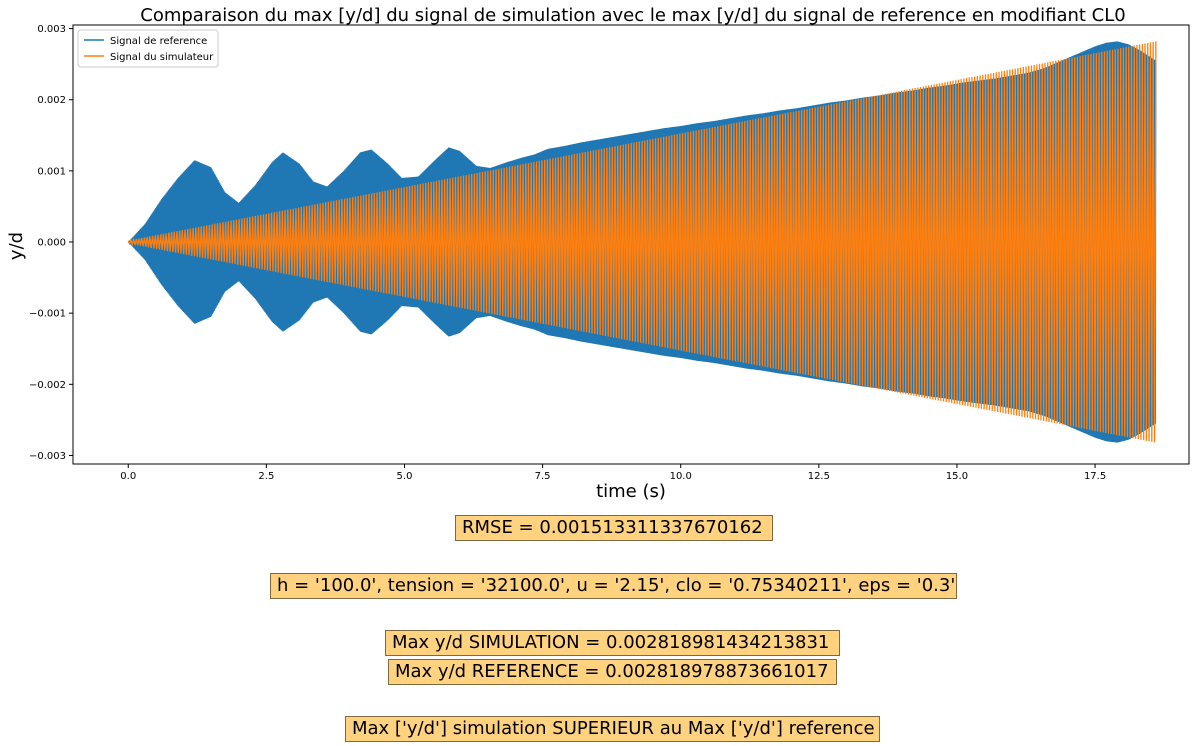 The width and height of the screenshot is (1196, 746). What do you see at coordinates (631, 491) in the screenshot?
I see `x-axis-label: time (s)` at bounding box center [631, 491].